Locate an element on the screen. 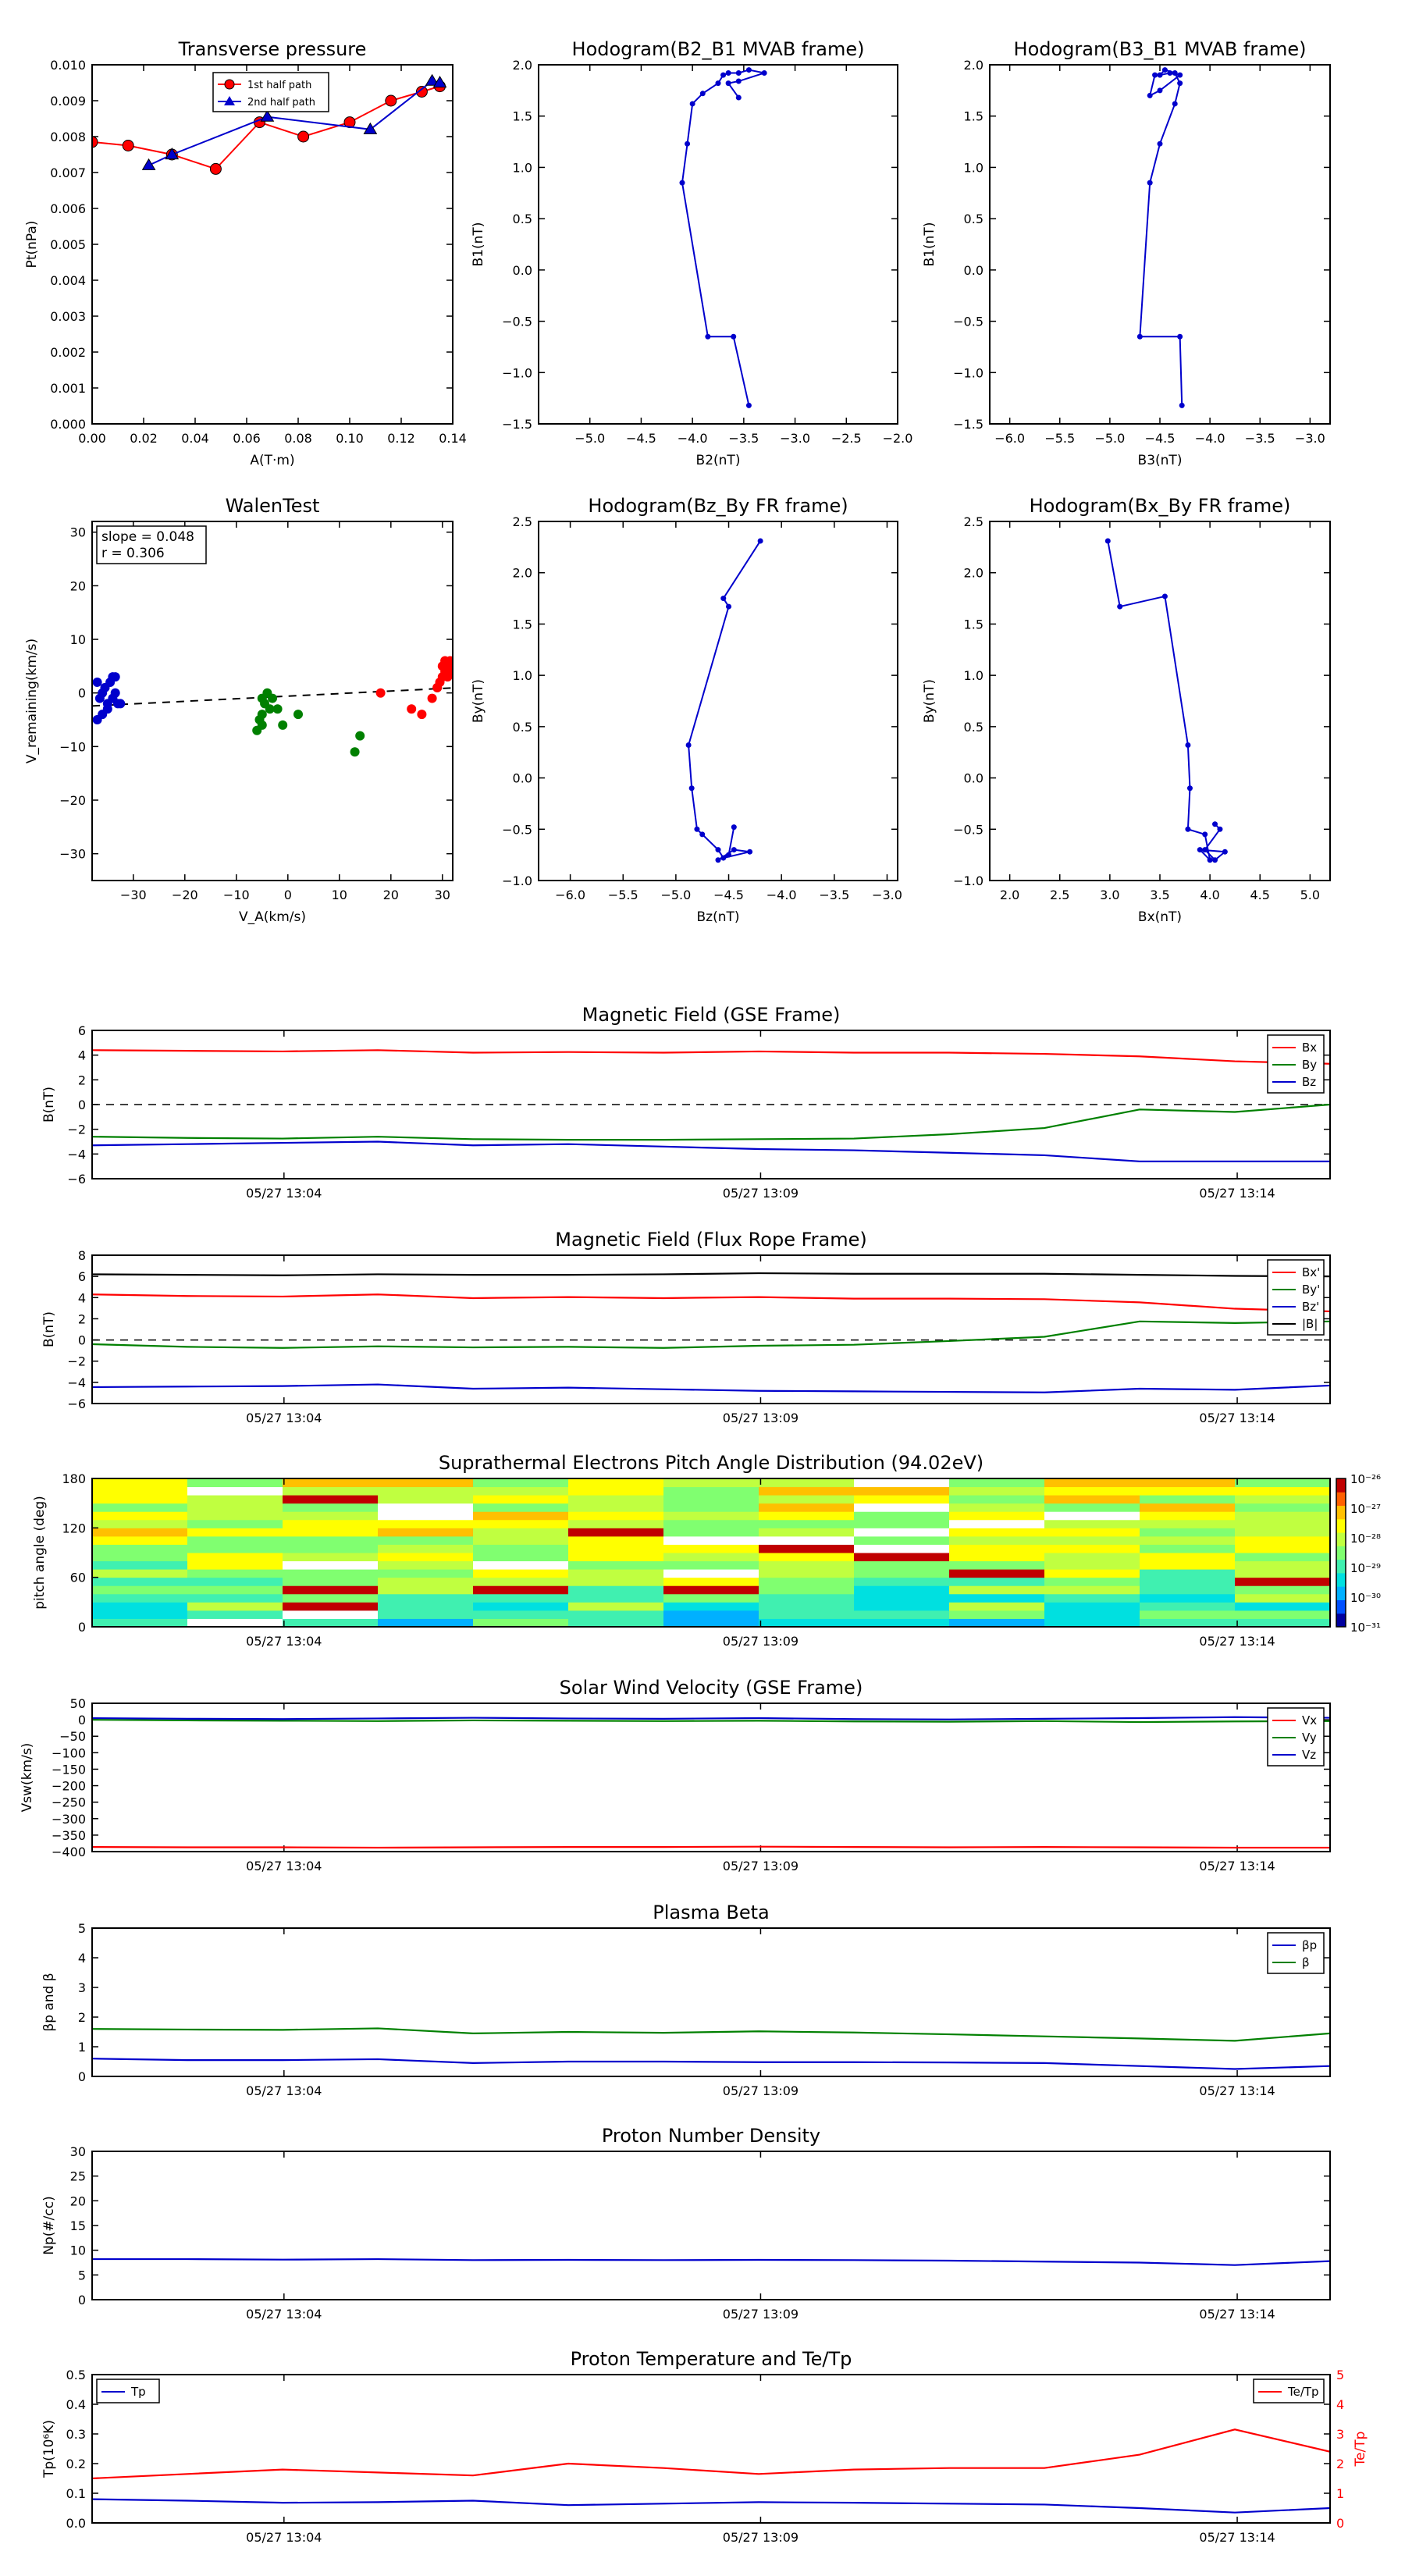  panel-vsw-frame is located at coordinates (711, 1777).